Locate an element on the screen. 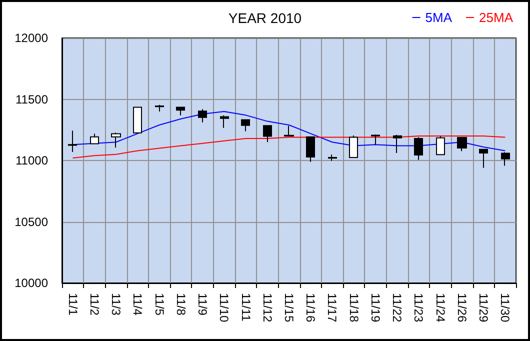  x-tick-label: 11/3 is located at coordinates (116, 304).